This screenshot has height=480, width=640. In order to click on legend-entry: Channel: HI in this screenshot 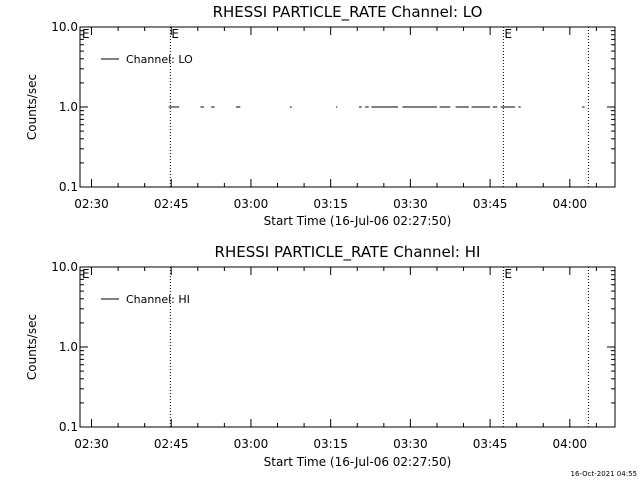, I will do `click(158, 299)`.